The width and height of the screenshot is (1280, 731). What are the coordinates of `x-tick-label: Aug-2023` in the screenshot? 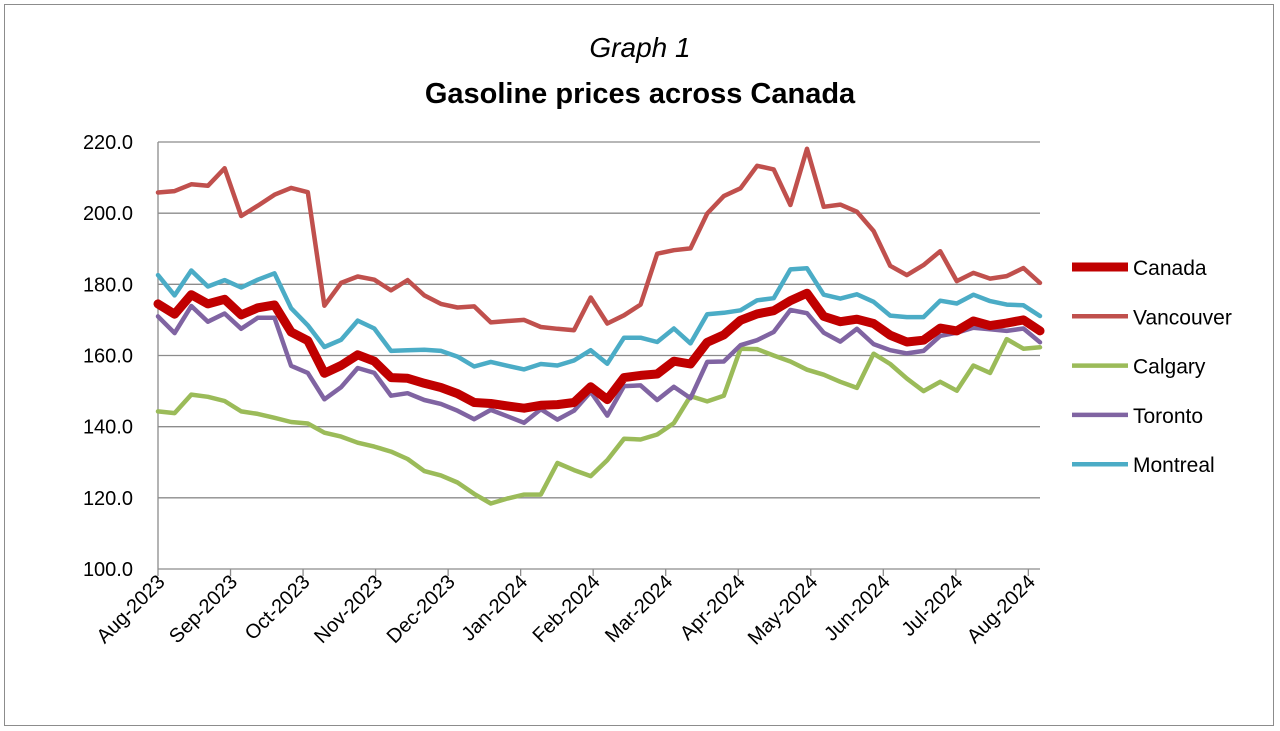 It's located at (131, 609).